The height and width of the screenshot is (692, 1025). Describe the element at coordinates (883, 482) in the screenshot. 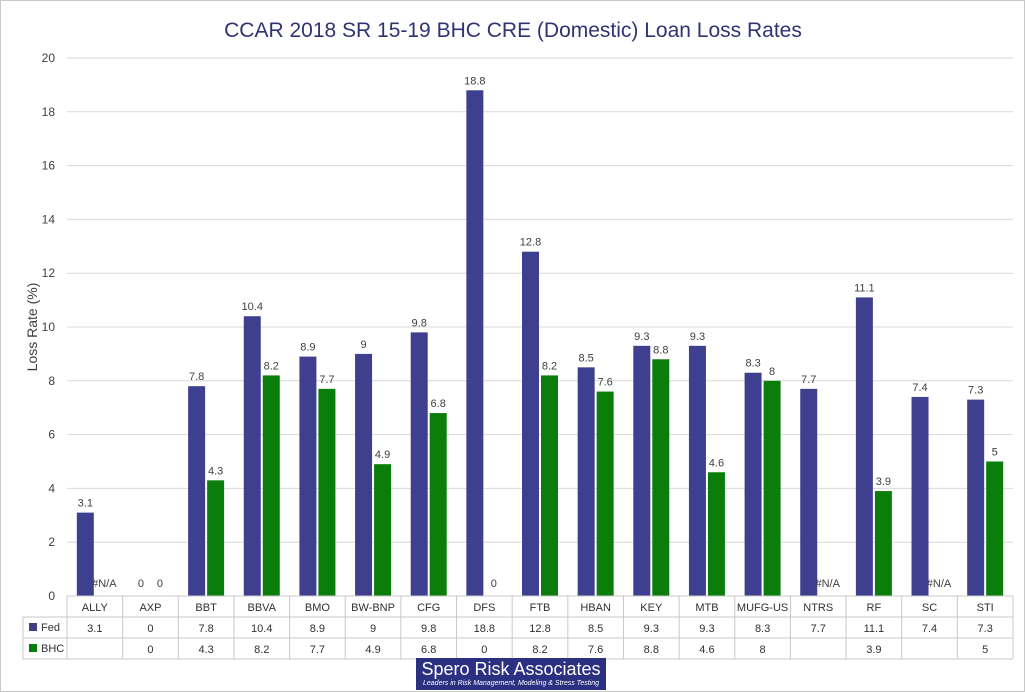

I see `data-label-bhc: 3.9` at that location.